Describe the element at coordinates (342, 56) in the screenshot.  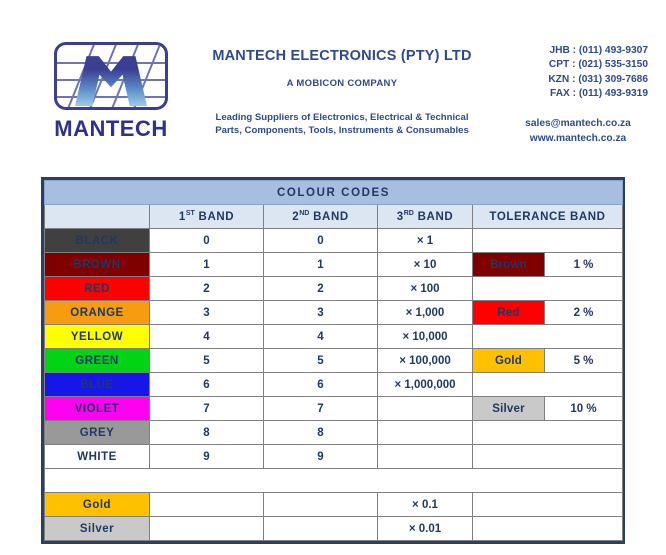
I see `company-name: MANTECH ELECTRONICS (PTY) LTD` at that location.